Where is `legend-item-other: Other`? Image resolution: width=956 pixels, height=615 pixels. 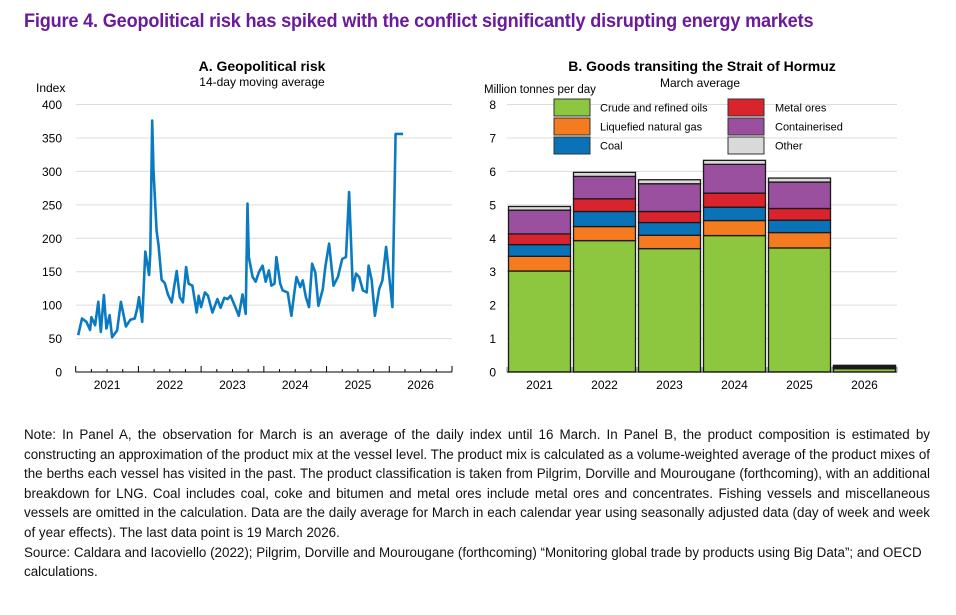 legend-item-other: Other is located at coordinates (765, 145).